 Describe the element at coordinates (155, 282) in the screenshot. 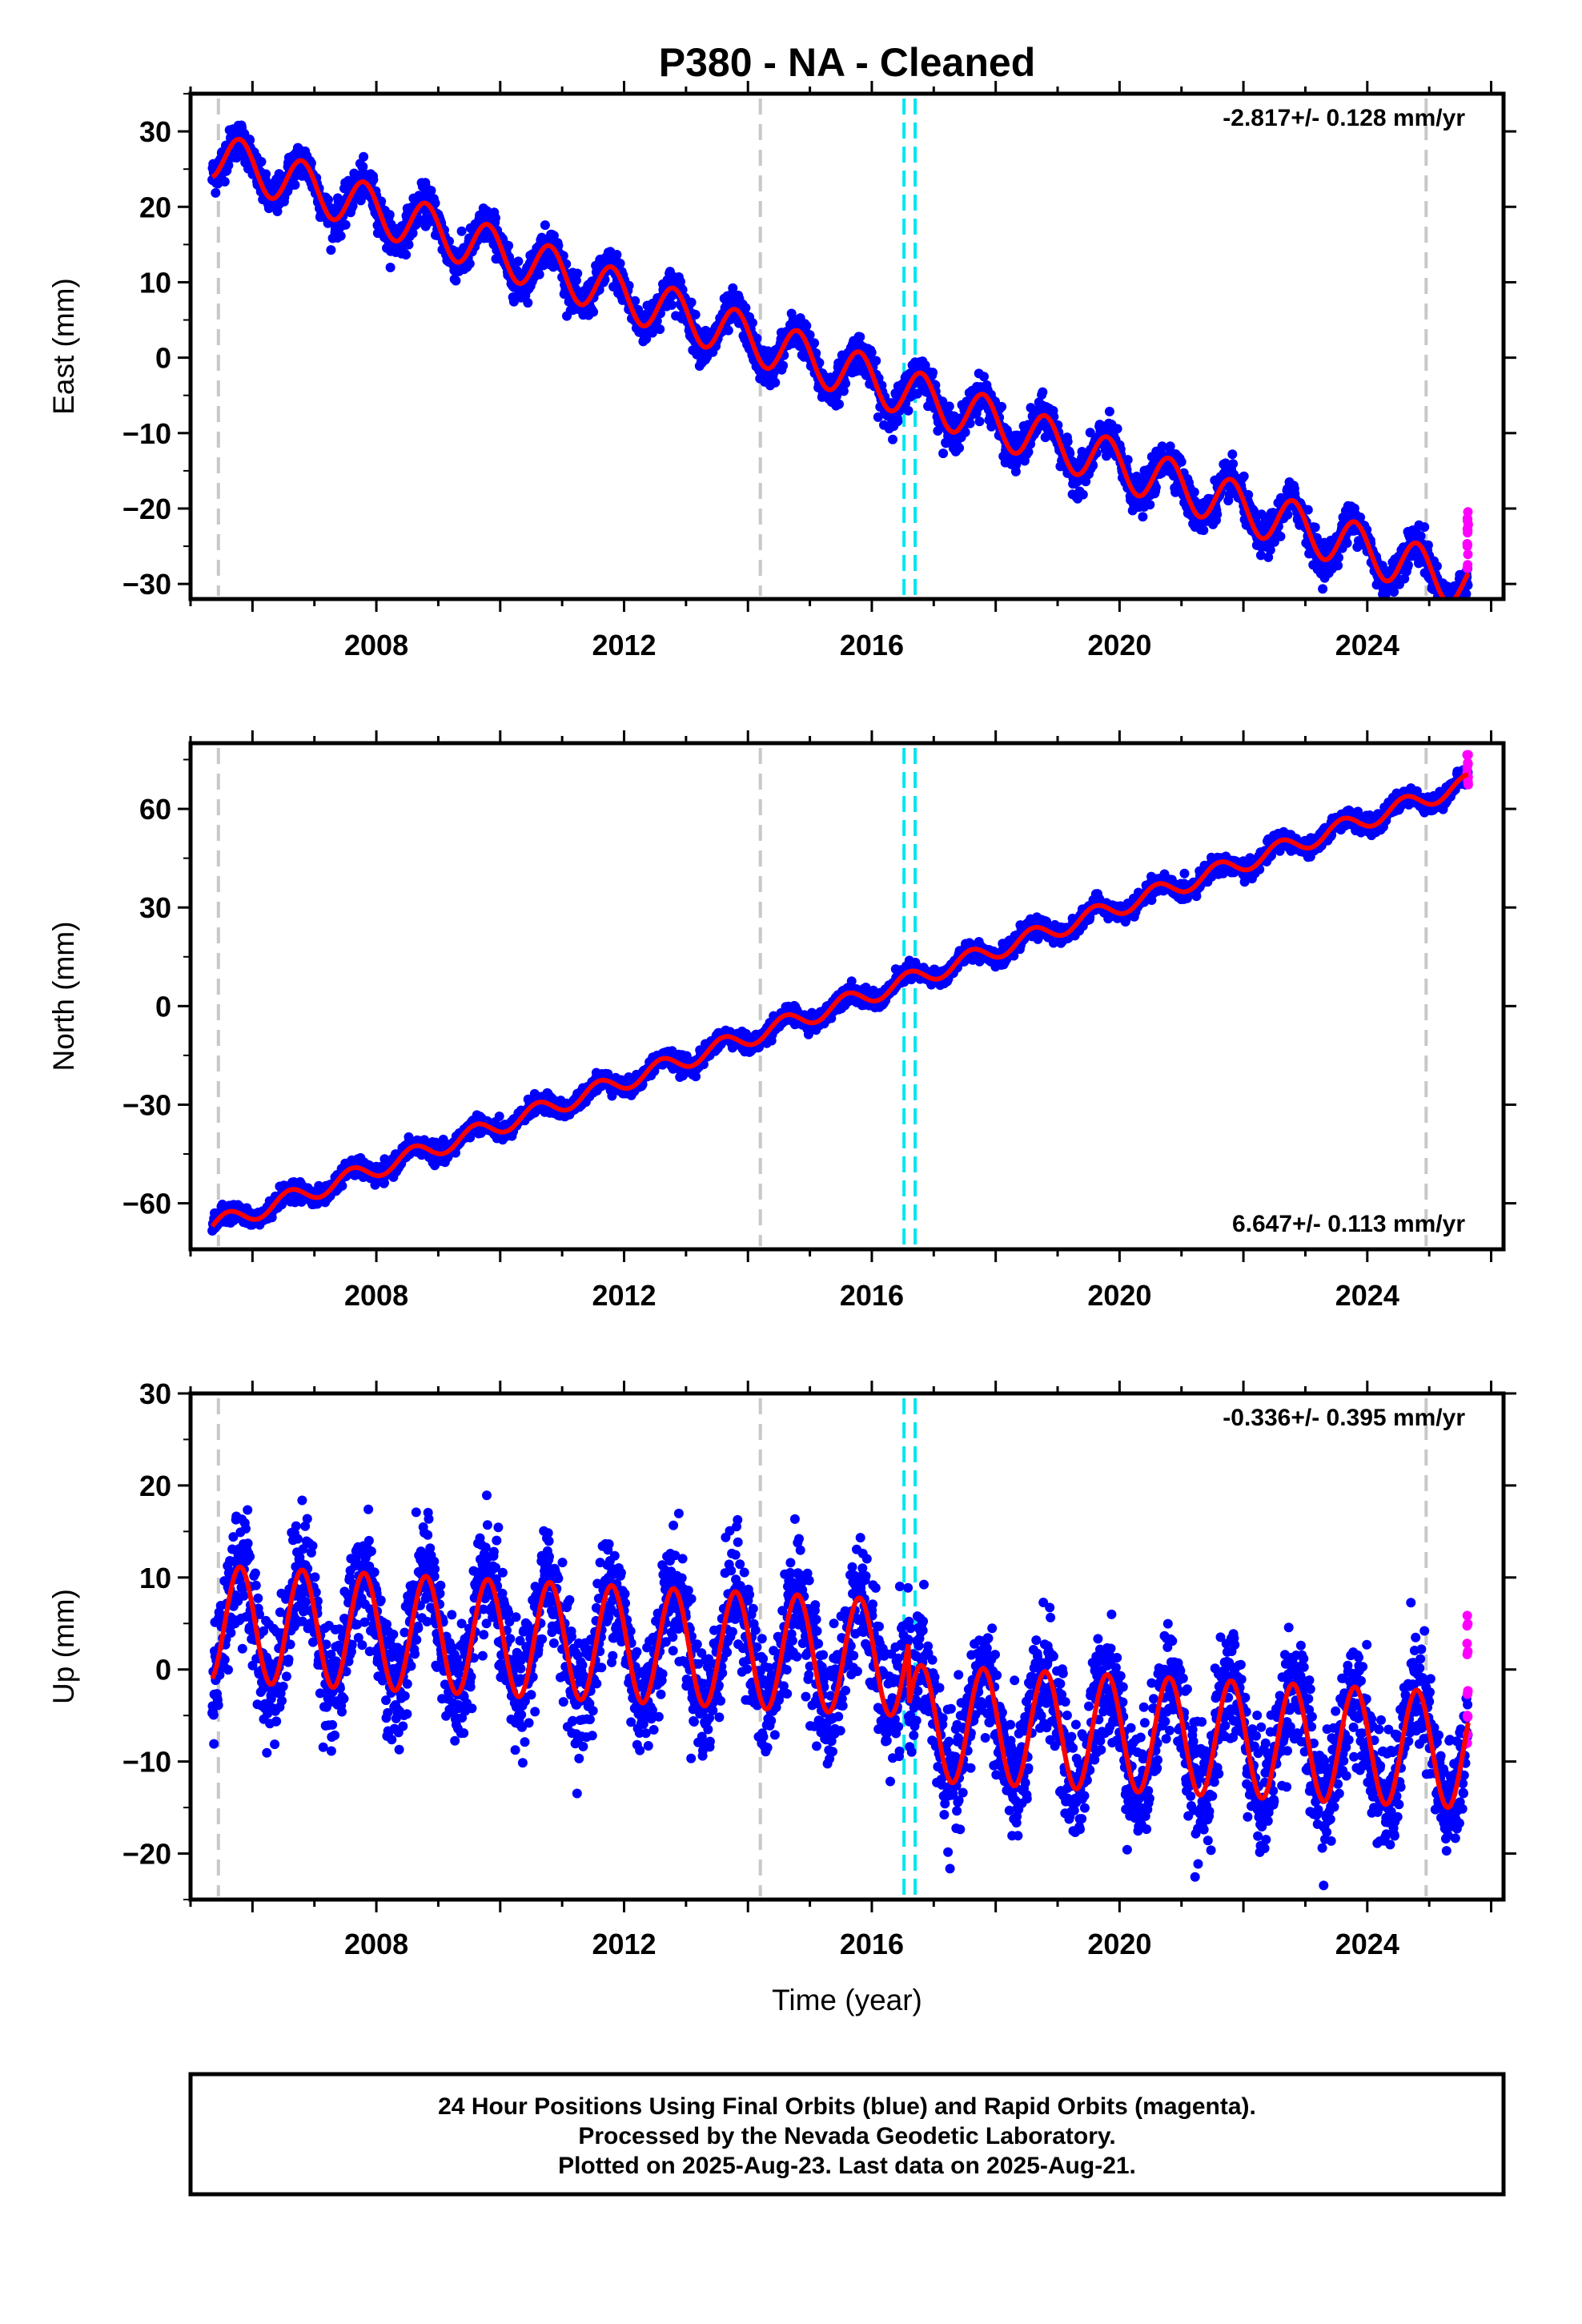

I see `y-tick-label: 10` at that location.